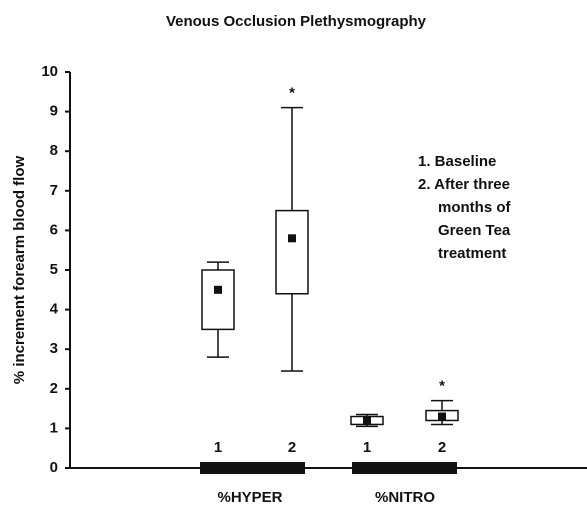  I want to click on y-axis-label: % increment forearm blood flow, so click(19, 269).